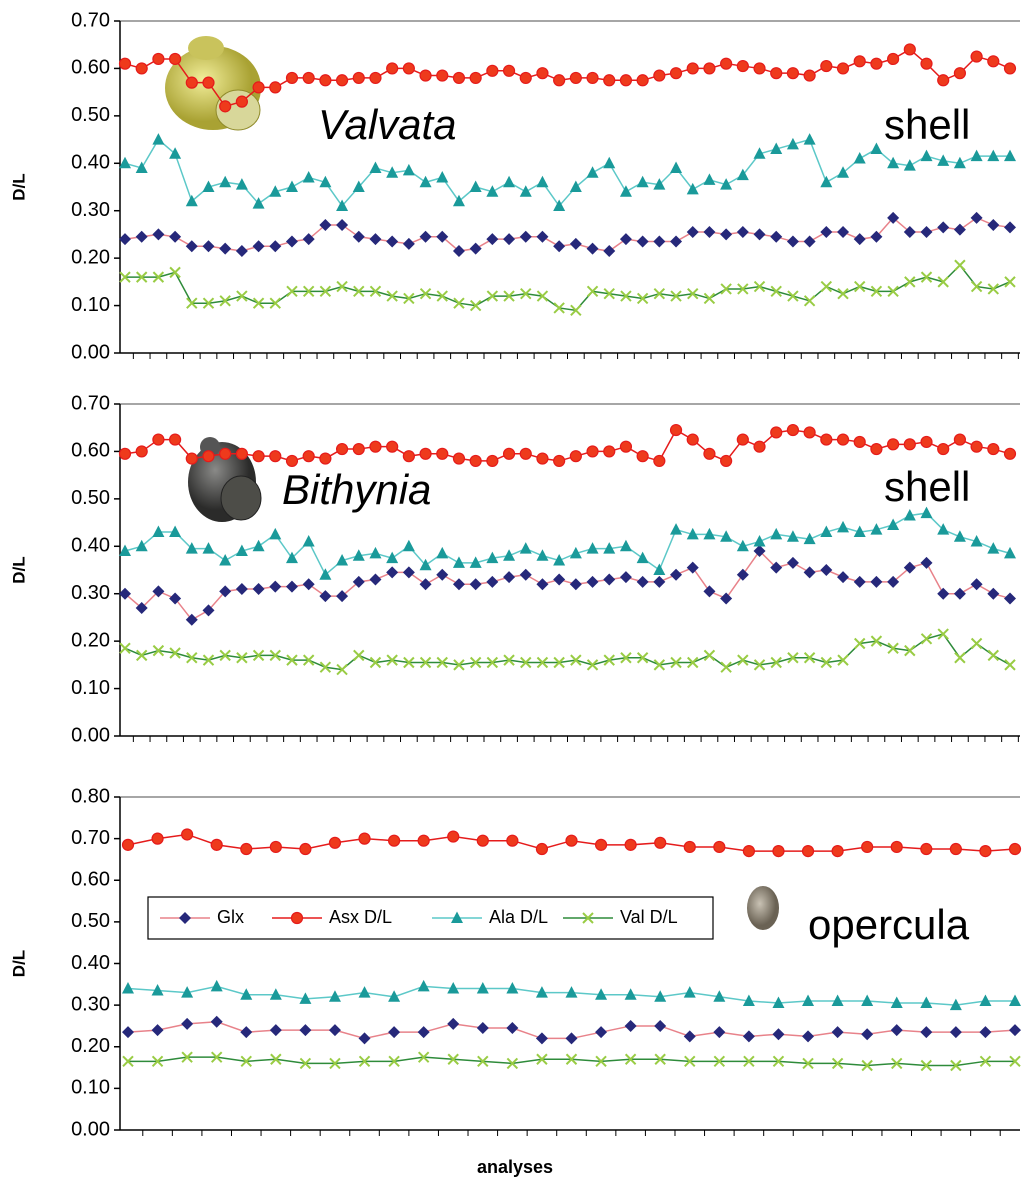 The width and height of the screenshot is (1030, 1183). Describe the element at coordinates (90, 257) in the screenshot. I see `y-tick-label: 0.20` at that location.